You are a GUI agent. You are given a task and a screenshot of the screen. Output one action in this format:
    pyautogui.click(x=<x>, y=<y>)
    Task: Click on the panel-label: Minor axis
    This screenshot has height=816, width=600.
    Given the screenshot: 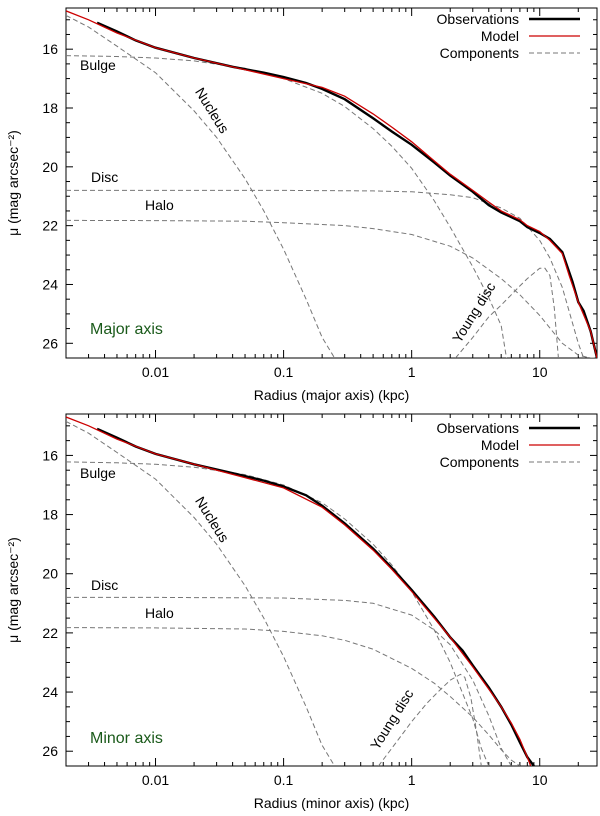 What is the action you would take?
    pyautogui.click(x=126, y=738)
    